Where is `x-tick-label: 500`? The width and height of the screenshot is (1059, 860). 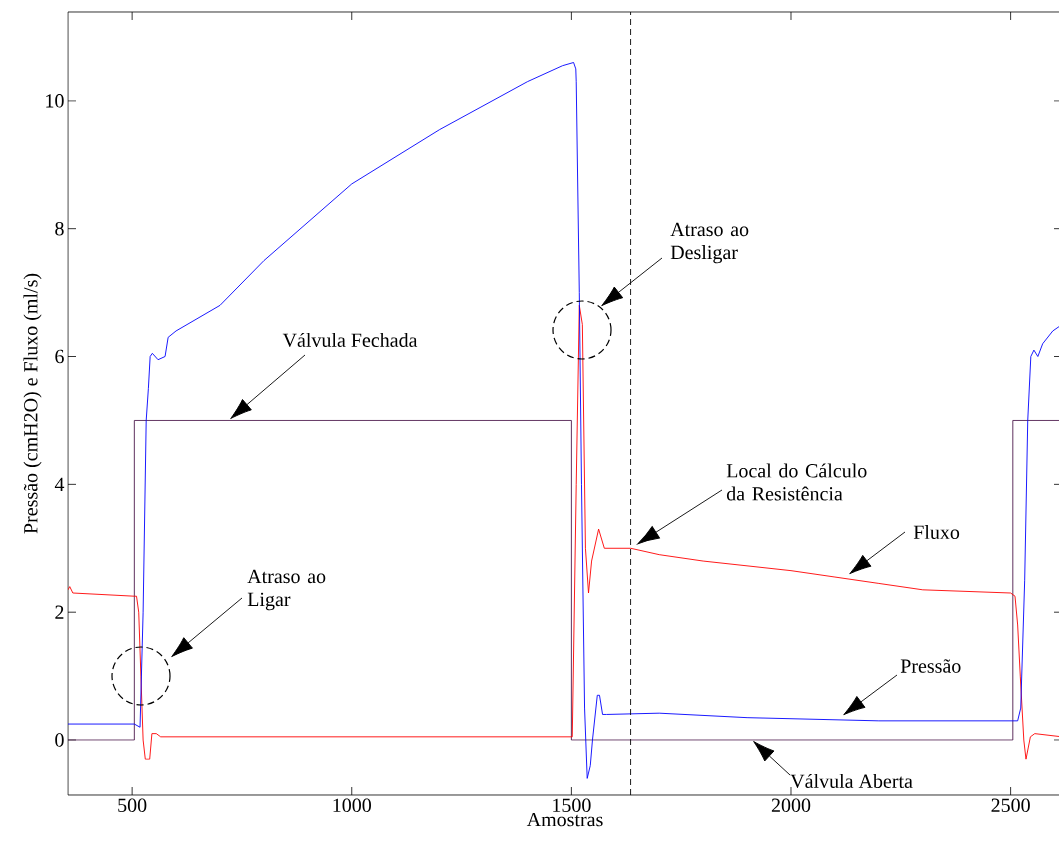 x-tick-label: 500 is located at coordinates (132, 805).